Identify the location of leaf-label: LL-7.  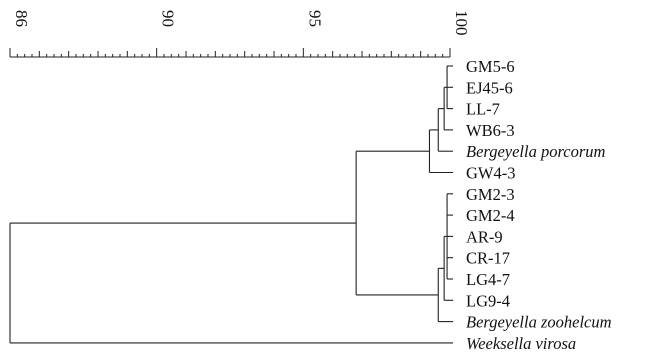
(483, 109).